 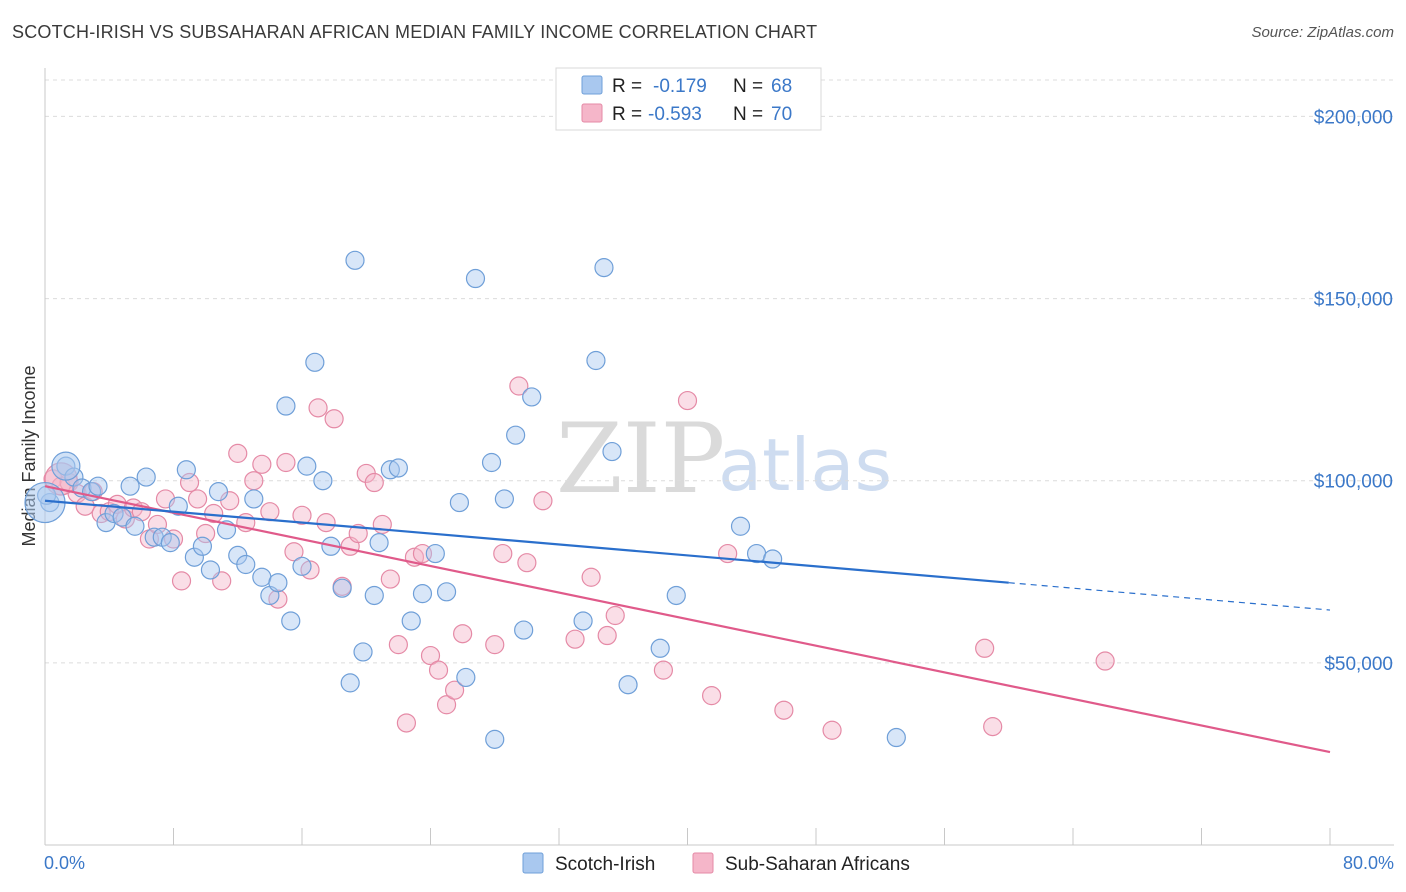 I want to click on y-tick-label: $50,000, so click(x=1358, y=664).